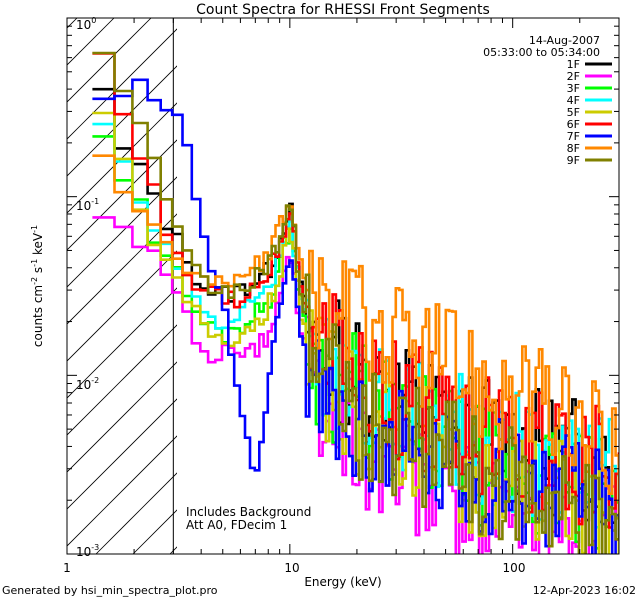  Describe the element at coordinates (584, 590) in the screenshot. I see `generation-timestamp: 12-Apr-2023 16:02` at that location.